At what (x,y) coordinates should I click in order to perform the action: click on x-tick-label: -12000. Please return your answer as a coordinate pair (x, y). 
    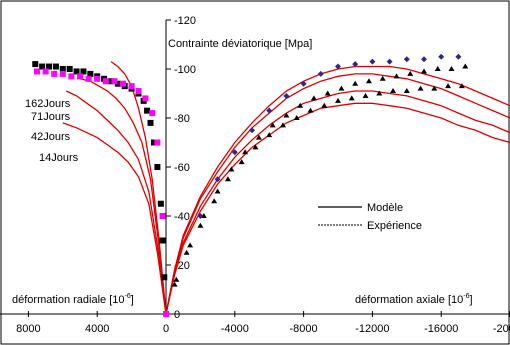
    Looking at the image, I should click on (372, 329).